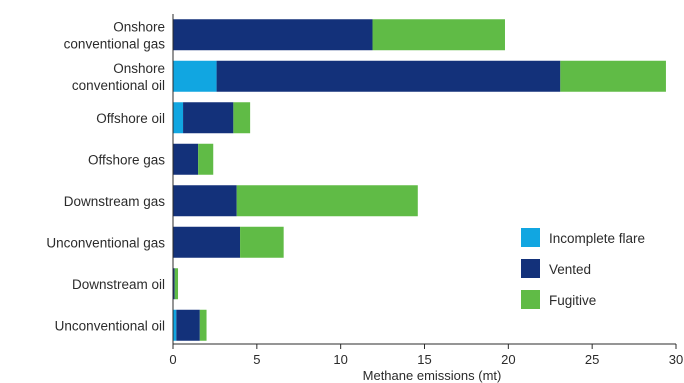 This screenshot has height=383, width=684. I want to click on category-label-unconventional-oil: Unconventional oil, so click(110, 325).